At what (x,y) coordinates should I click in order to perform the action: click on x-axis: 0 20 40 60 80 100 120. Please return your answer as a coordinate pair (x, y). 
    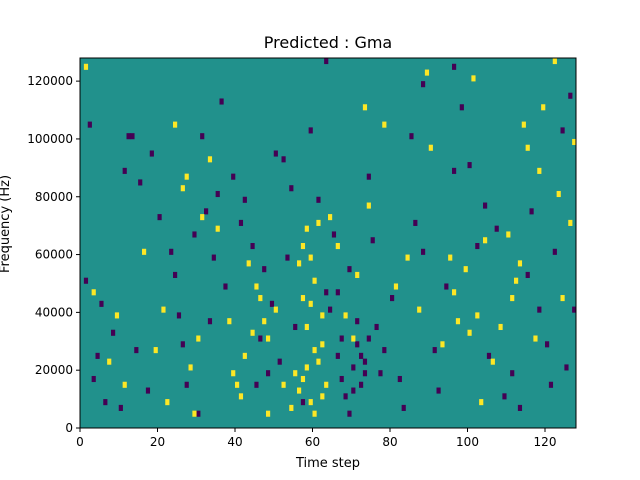
    Looking at the image, I should click on (316, 438).